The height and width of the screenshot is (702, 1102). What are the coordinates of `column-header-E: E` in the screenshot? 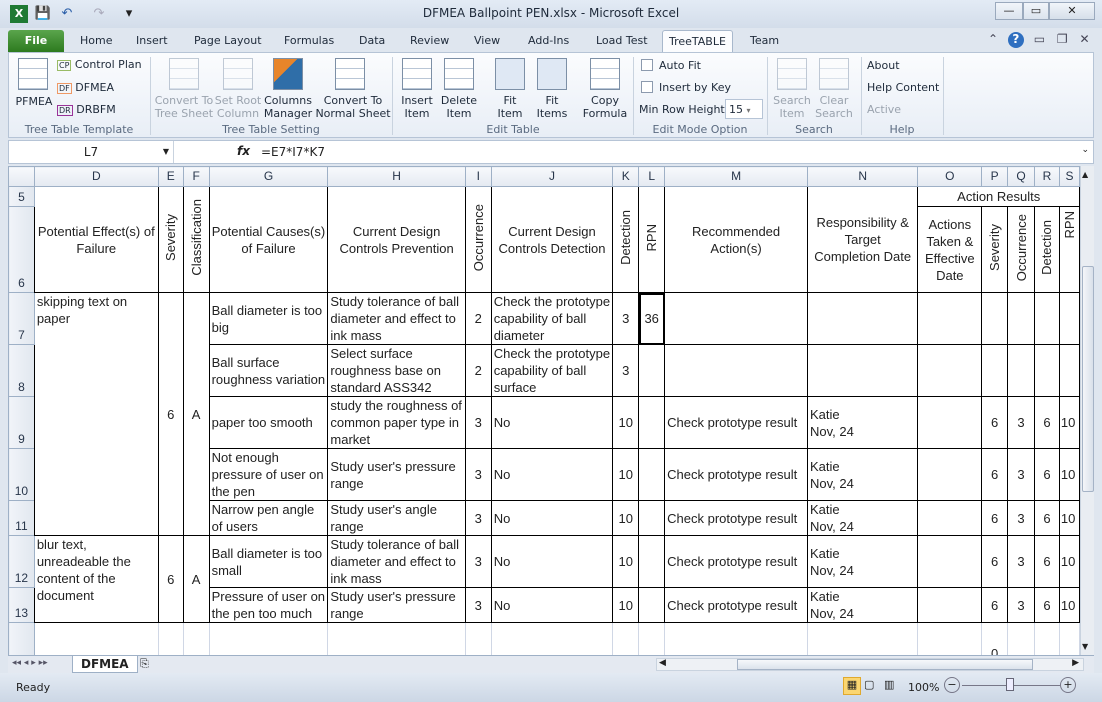 It's located at (170, 176).